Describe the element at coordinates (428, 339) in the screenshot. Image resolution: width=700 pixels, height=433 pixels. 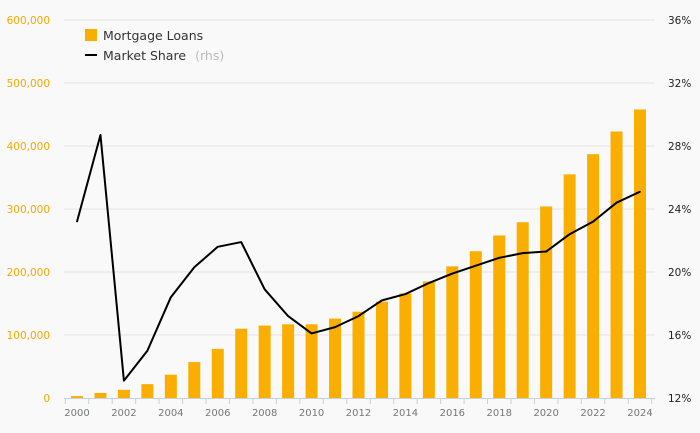
I see `bar-2015` at that location.